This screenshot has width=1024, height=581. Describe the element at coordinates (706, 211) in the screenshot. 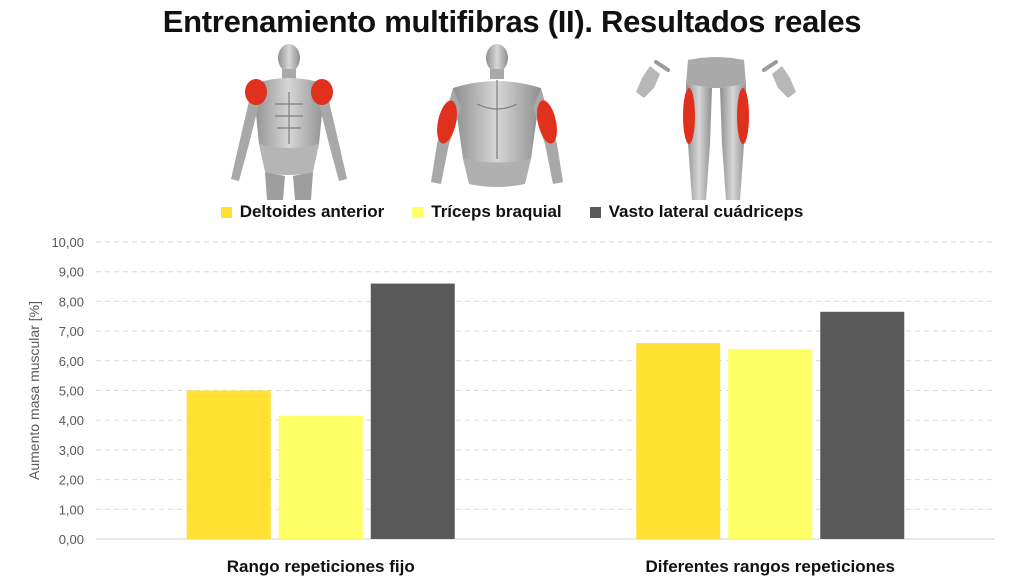

I see `legend-label-vasto: Vasto lateral cuádriceps` at that location.